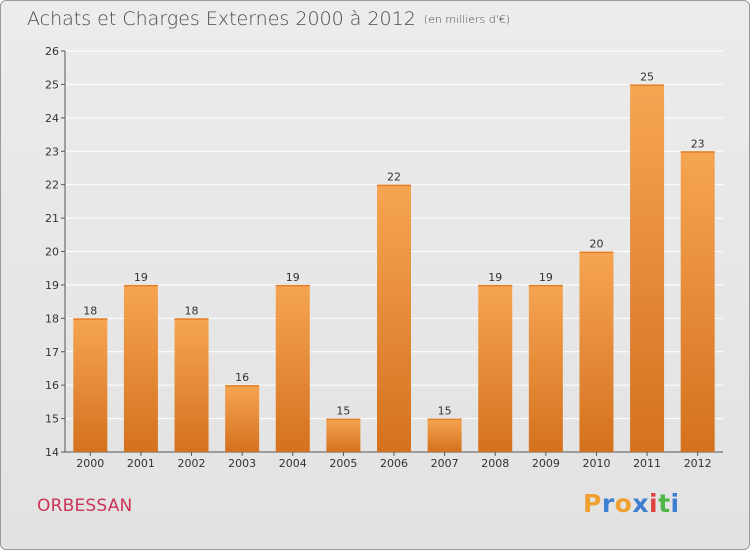 The width and height of the screenshot is (750, 550). Describe the element at coordinates (596, 244) in the screenshot. I see `bar-value-label: 20` at that location.